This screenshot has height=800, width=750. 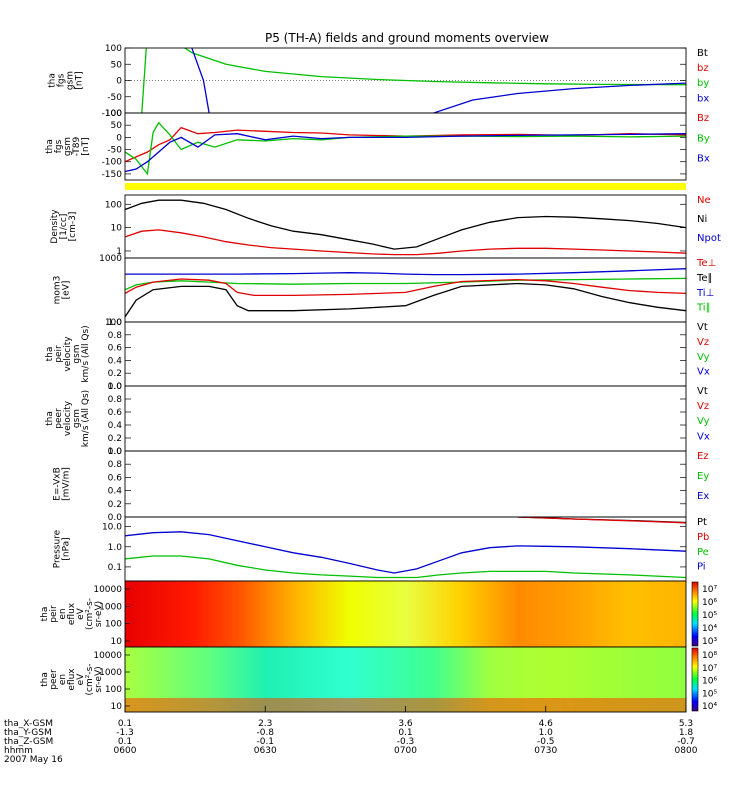 What do you see at coordinates (709, 656) in the screenshot?
I see `colorbar-tick: 10⁸` at bounding box center [709, 656].